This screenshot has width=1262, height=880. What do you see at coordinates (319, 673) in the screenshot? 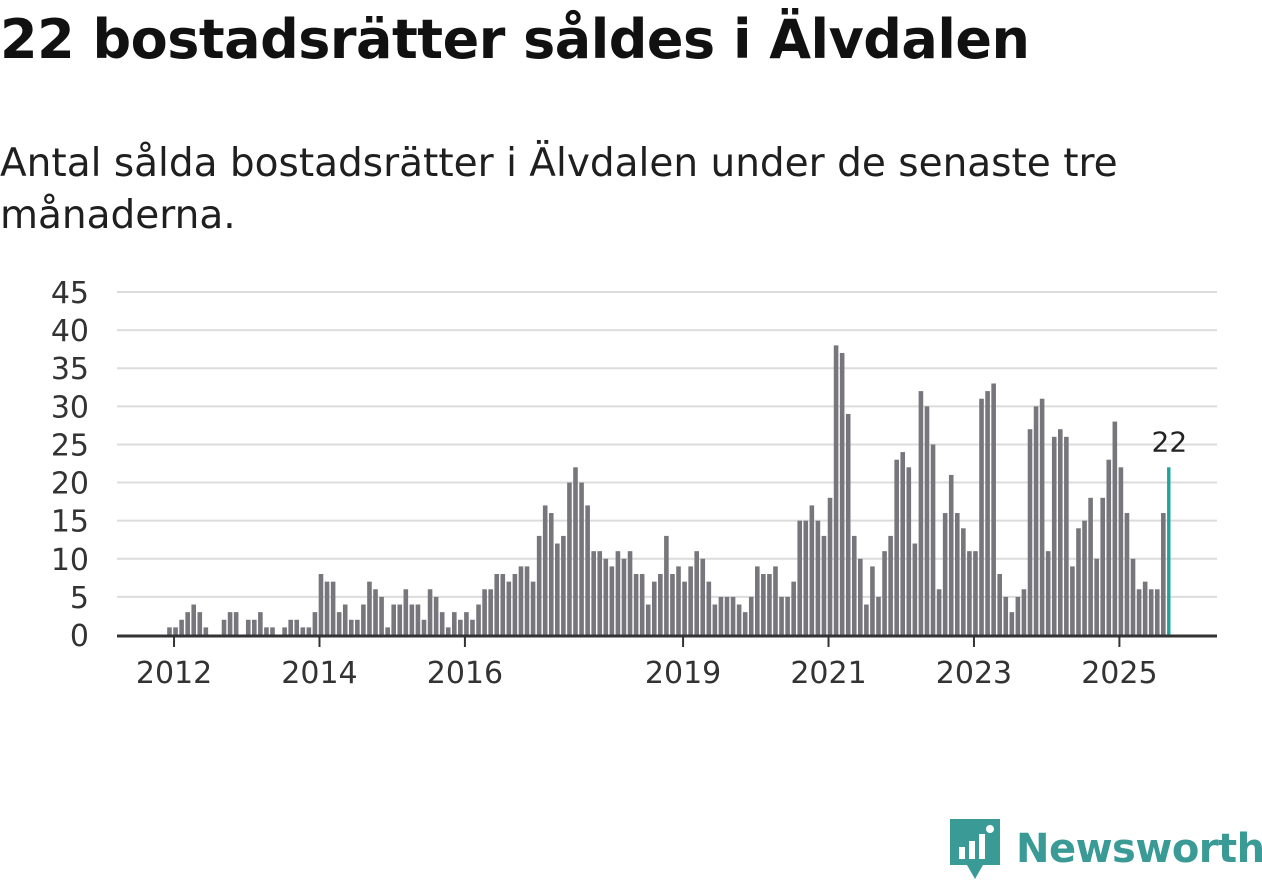
I see `x-tick-label: 2014` at bounding box center [319, 673].